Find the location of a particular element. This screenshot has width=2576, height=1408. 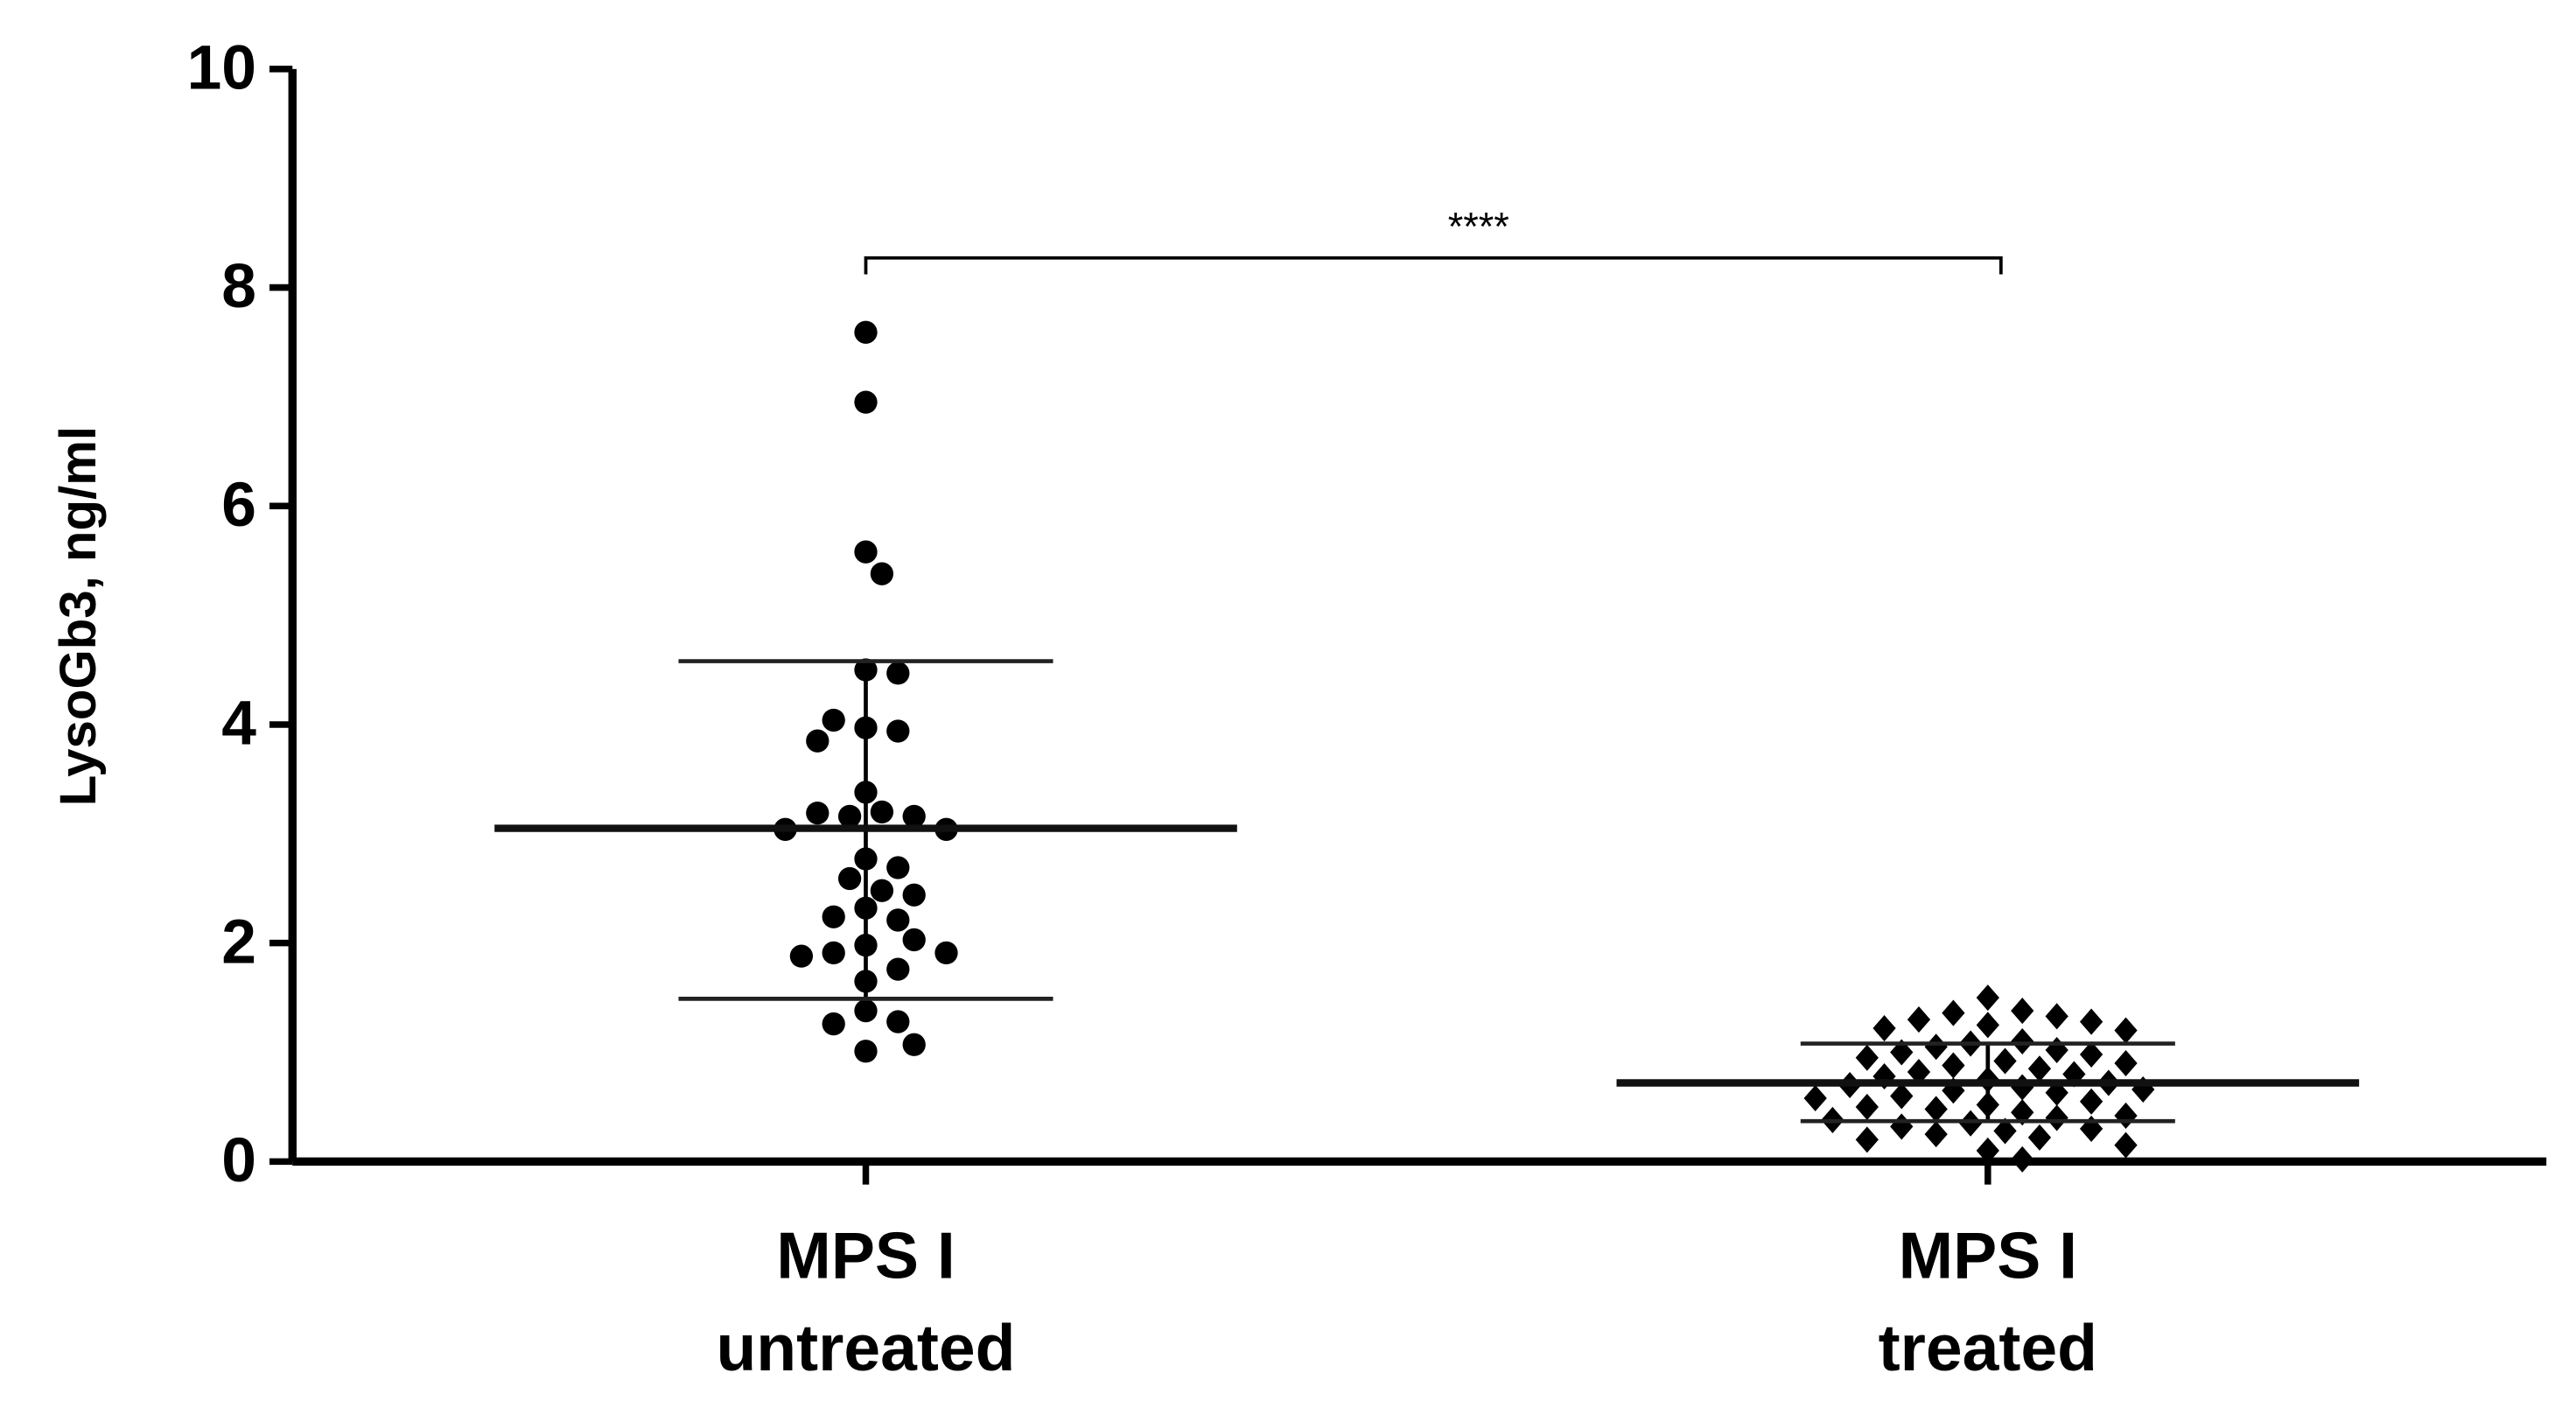

y-axis-label: LysoGb3, ng/ml is located at coordinates (78, 616).